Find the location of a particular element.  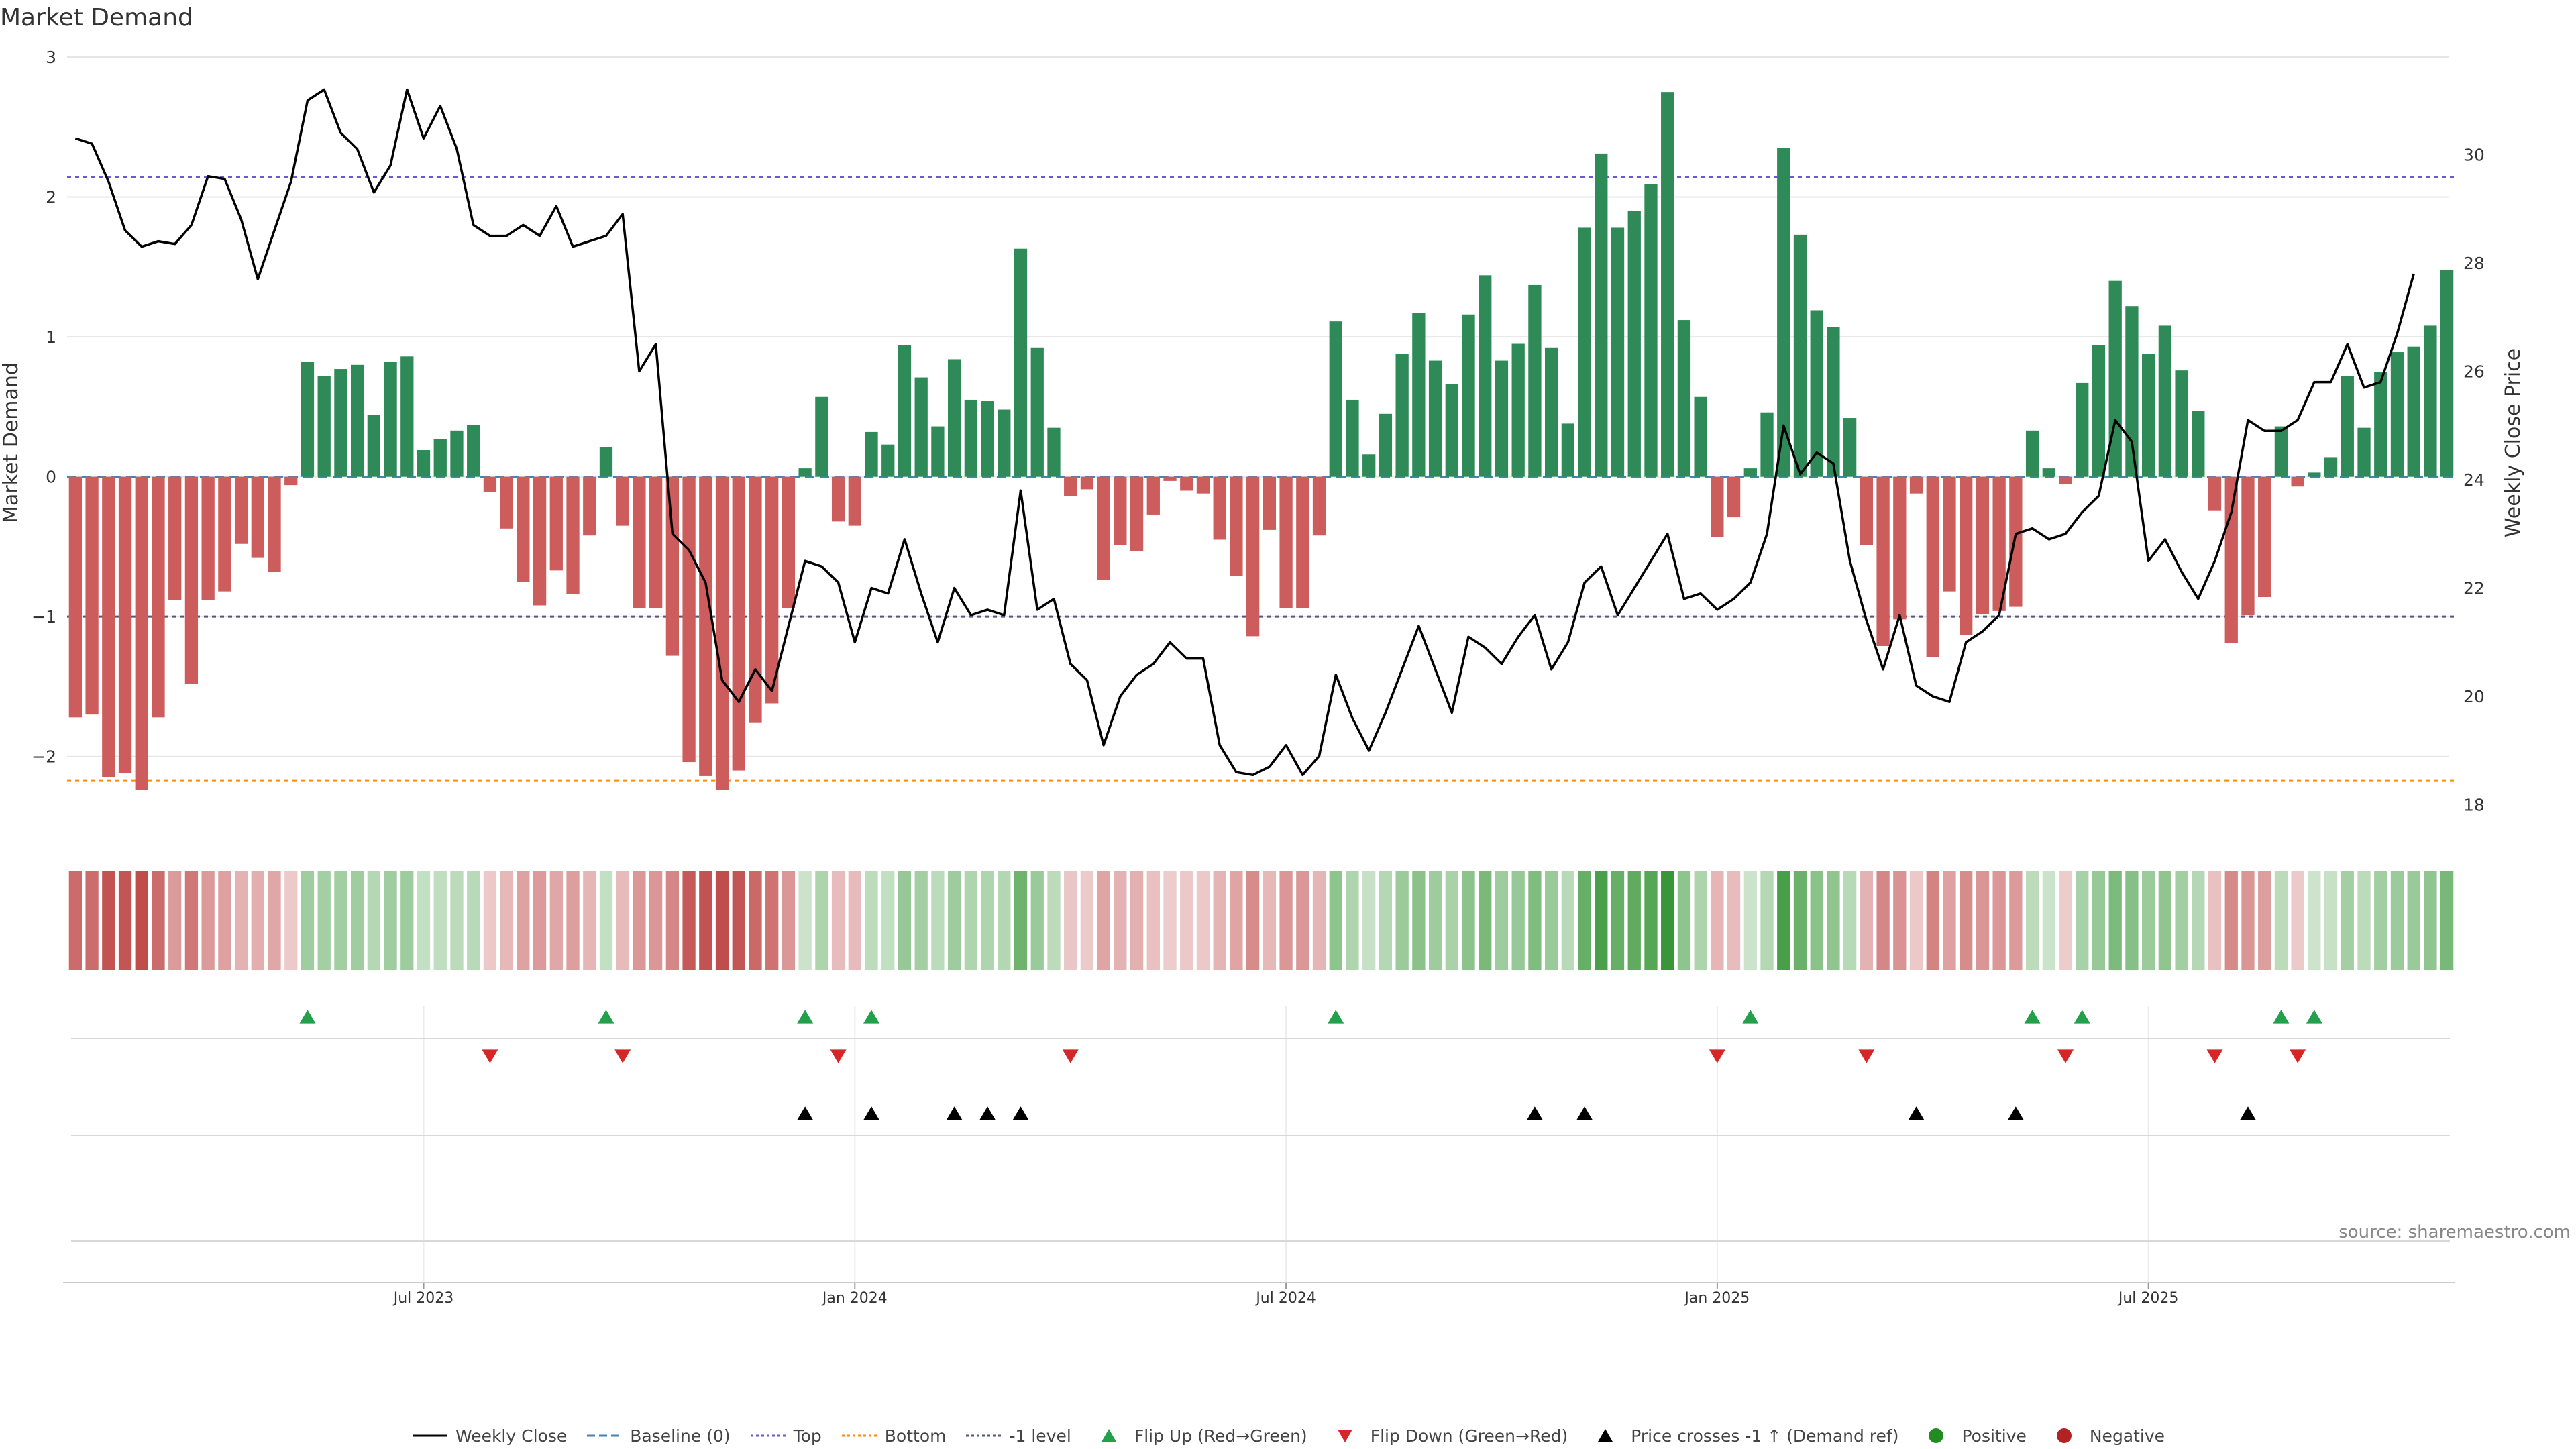

legend-item: Baseline (0) is located at coordinates (658, 1436).